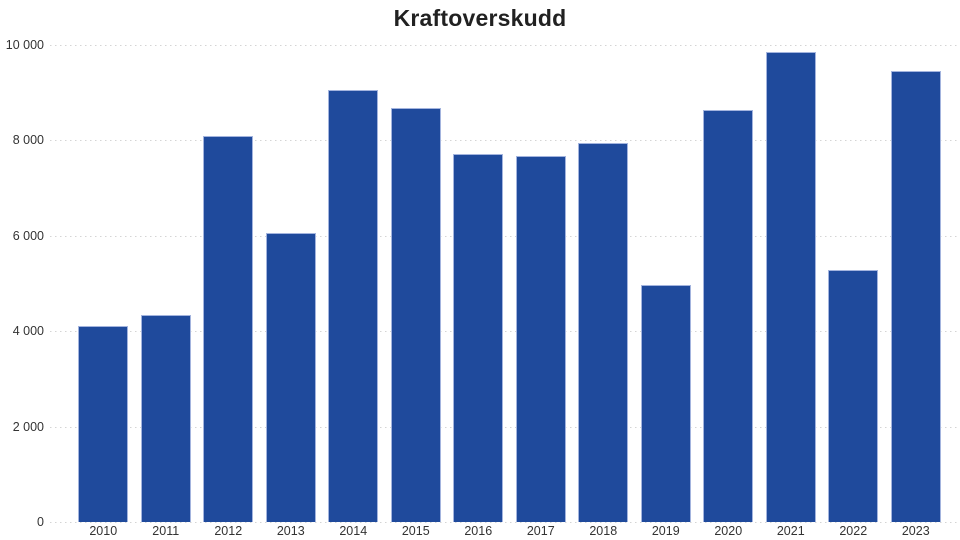  What do you see at coordinates (603, 531) in the screenshot?
I see `x-axis-label-2018: 2018` at bounding box center [603, 531].